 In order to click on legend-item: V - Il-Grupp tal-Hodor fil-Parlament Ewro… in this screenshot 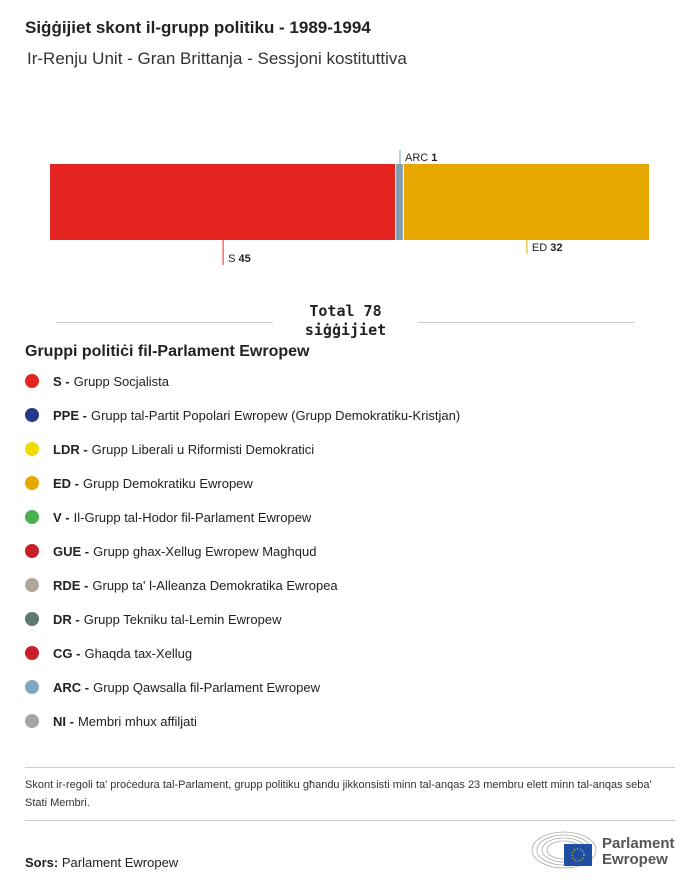, I will do `click(168, 517)`.